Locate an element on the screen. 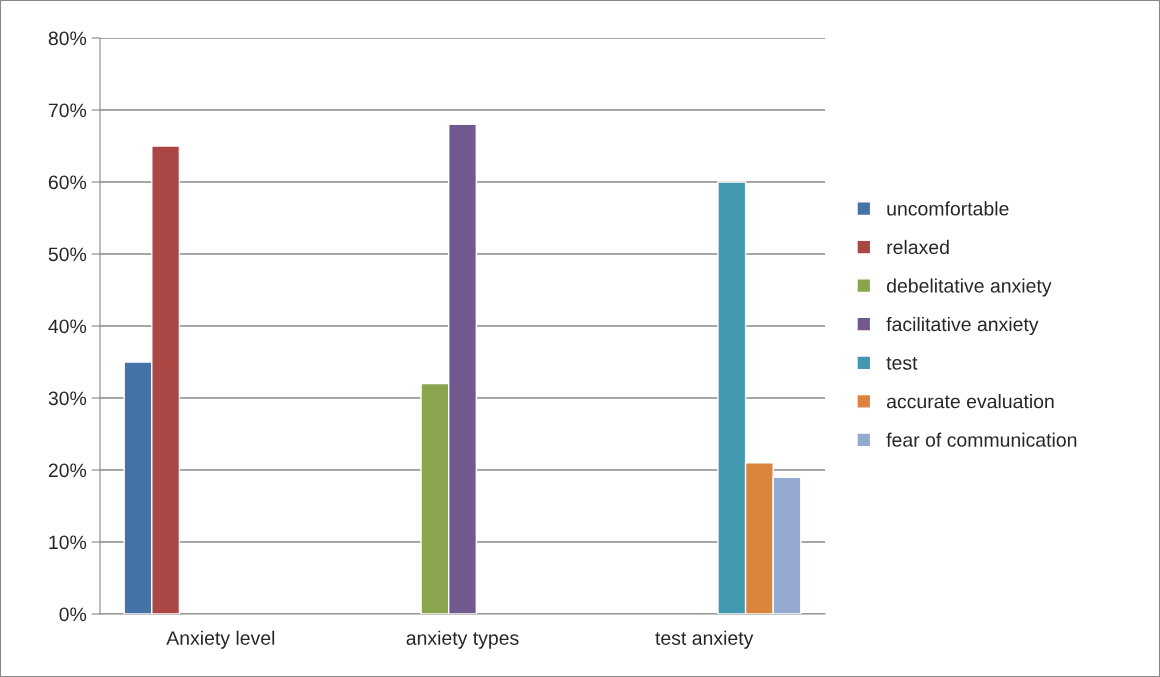 This screenshot has width=1160, height=677. x-tick-label: test anxiety is located at coordinates (704, 639).